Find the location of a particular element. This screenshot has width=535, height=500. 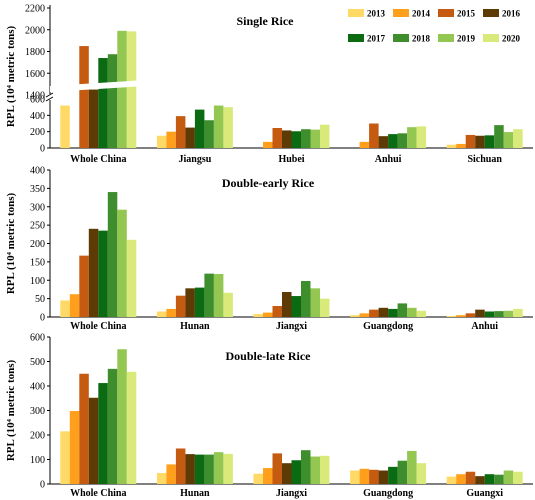

legend-swatch-2018 is located at coordinates (401, 38).